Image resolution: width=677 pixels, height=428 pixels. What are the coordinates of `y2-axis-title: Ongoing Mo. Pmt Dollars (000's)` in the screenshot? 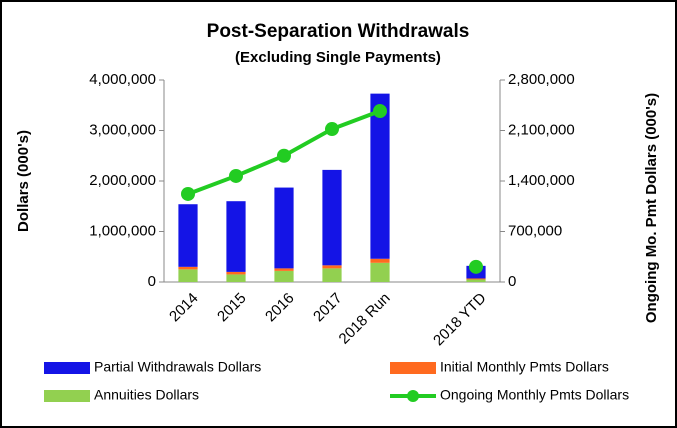 It's located at (651, 208).